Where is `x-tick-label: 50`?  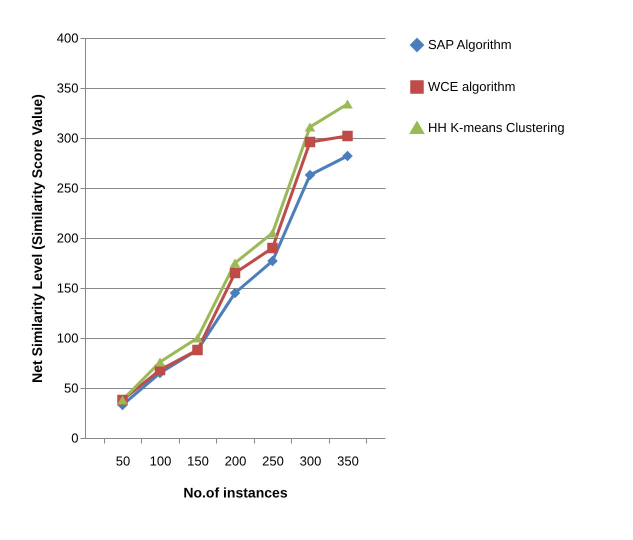
x-tick-label: 50 is located at coordinates (123, 461).